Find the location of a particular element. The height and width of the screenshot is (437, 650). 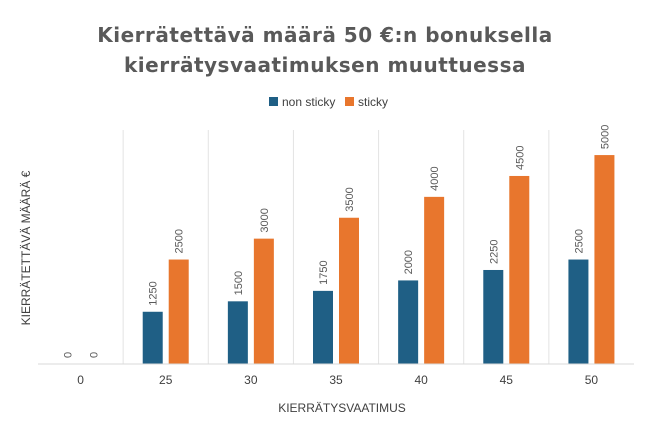

legend: non sticky sticky is located at coordinates (328, 102).